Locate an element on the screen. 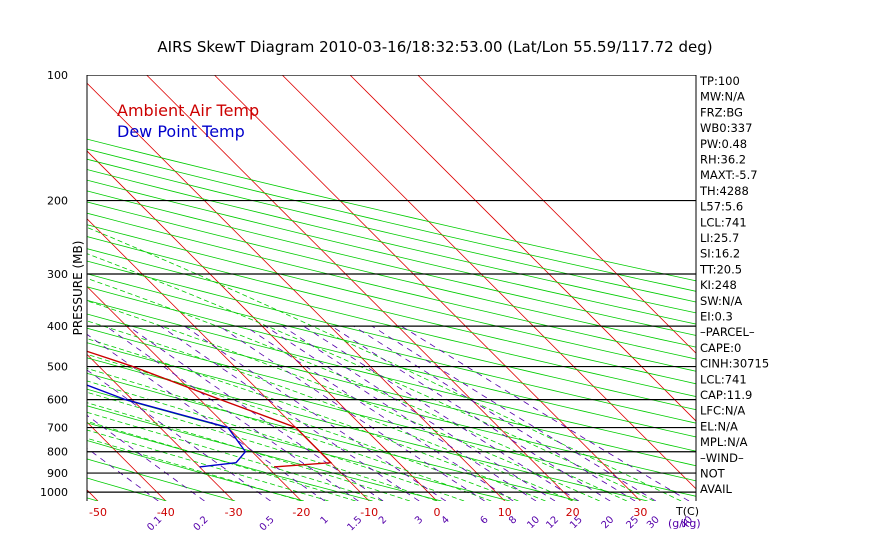  mixing-ratio-label: 4 is located at coordinates (446, 520).